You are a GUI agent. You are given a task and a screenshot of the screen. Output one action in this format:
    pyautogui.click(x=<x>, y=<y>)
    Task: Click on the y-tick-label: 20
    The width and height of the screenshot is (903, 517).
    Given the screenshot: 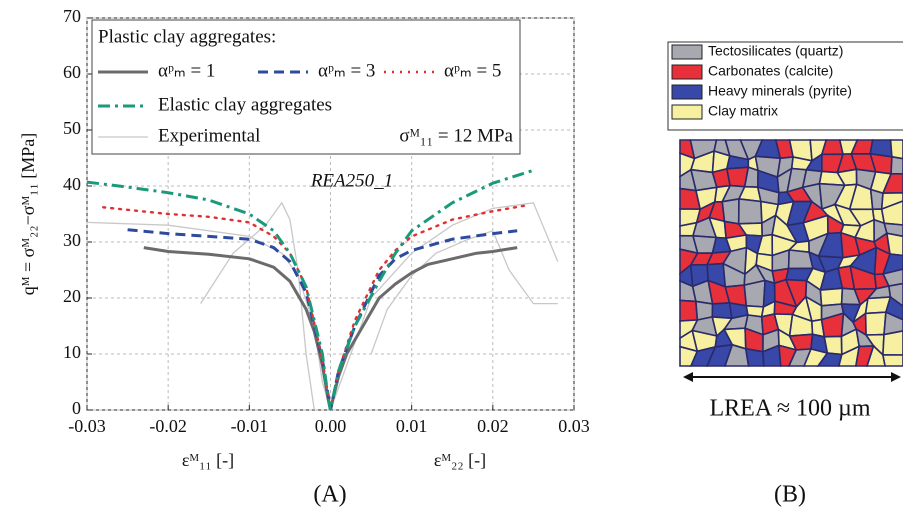 What is the action you would take?
    pyautogui.click(x=72, y=296)
    